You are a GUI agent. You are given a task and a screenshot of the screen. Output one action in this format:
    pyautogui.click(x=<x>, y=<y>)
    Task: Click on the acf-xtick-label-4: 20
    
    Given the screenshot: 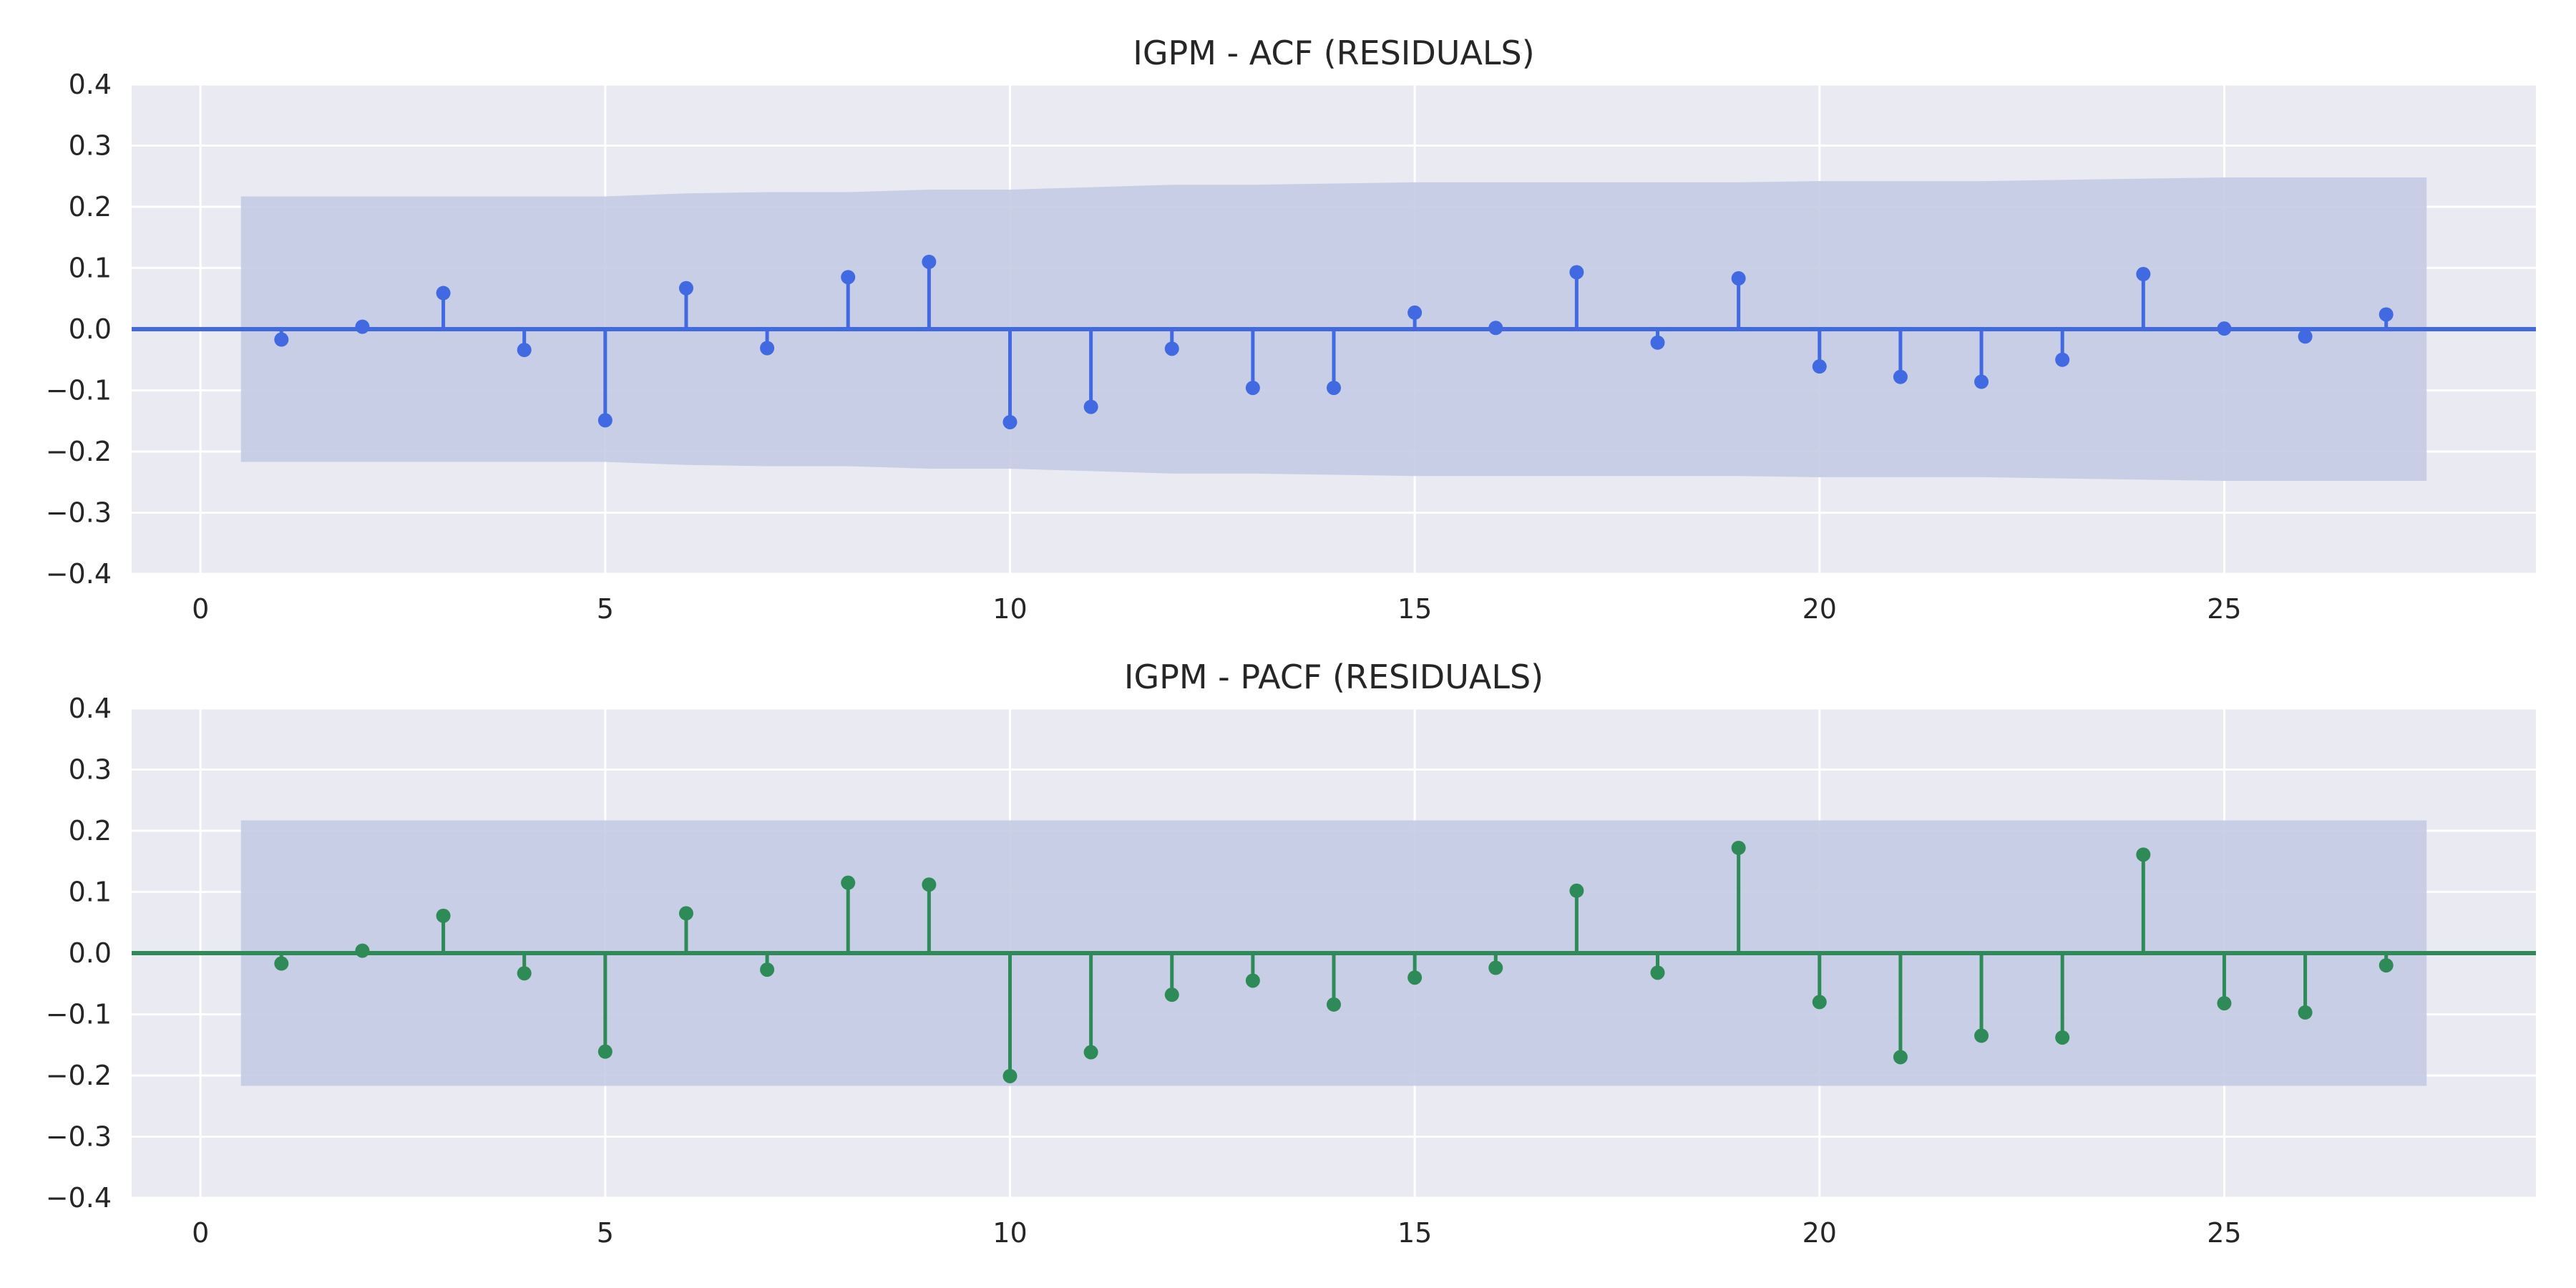 What is the action you would take?
    pyautogui.click(x=1819, y=609)
    